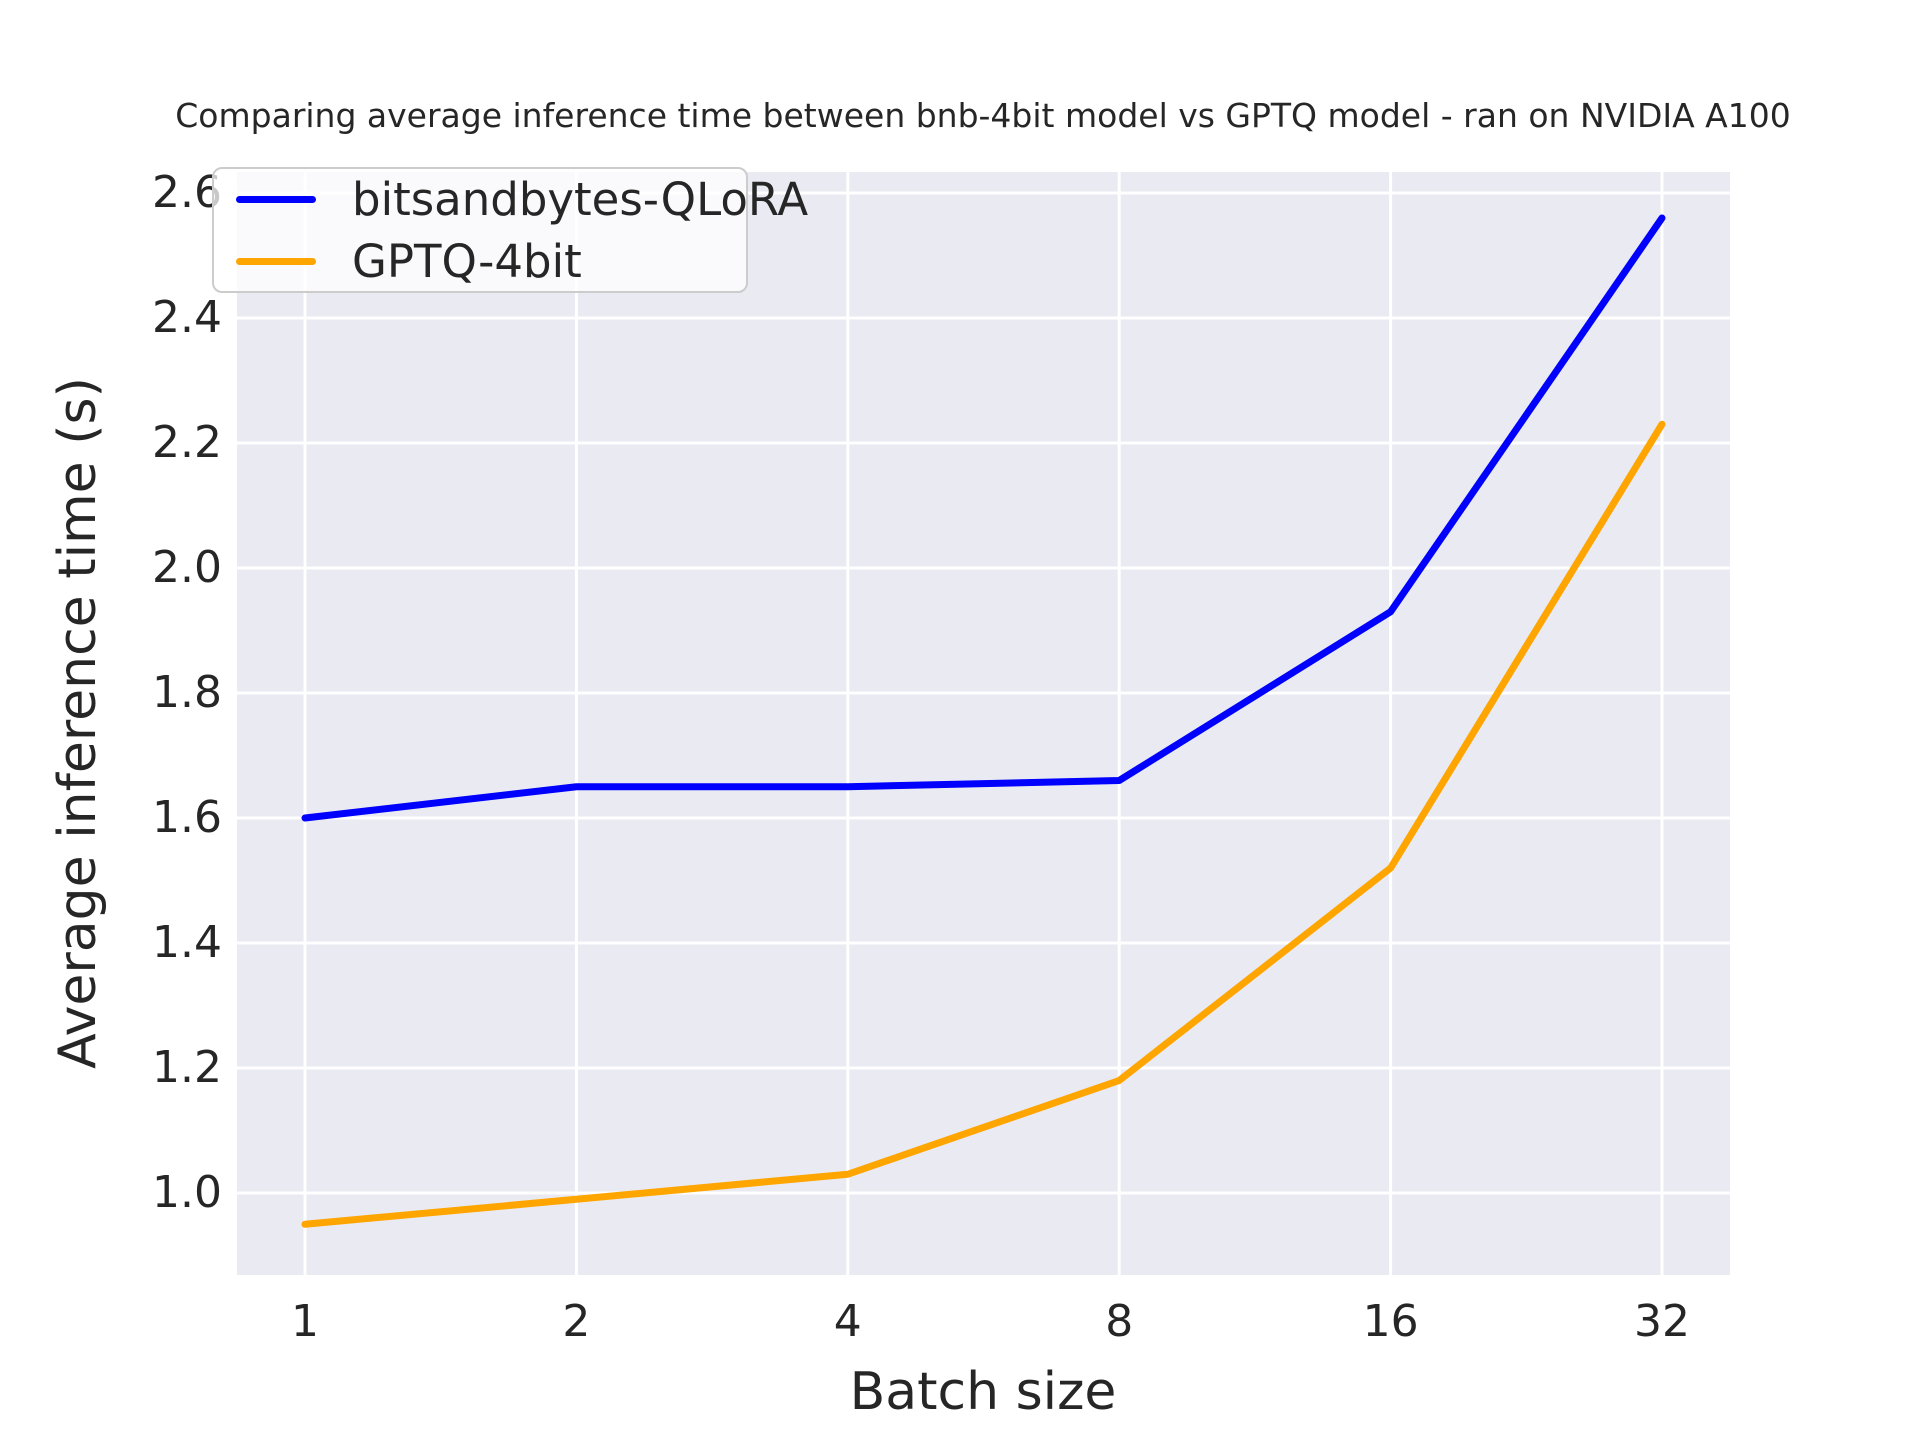  I want to click on y-tick-label: 1.4, so click(187, 942).